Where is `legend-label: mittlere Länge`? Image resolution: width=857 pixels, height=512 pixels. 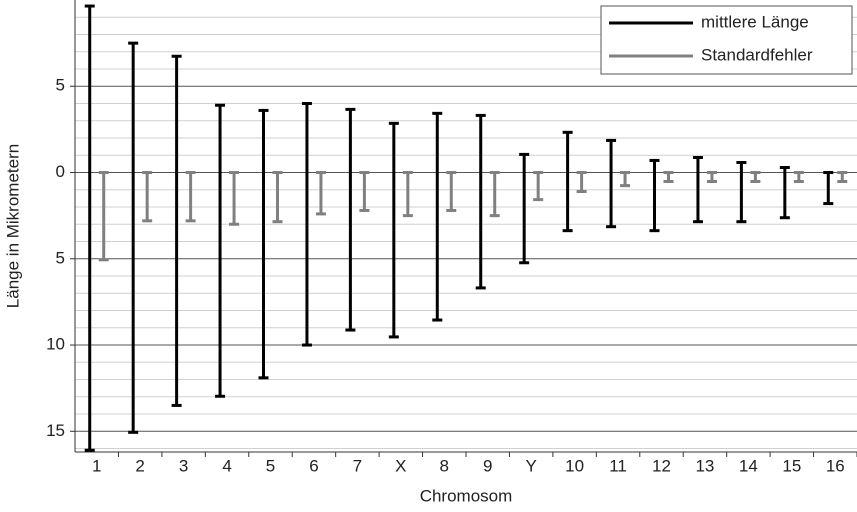 legend-label: mittlere Länge is located at coordinates (755, 21).